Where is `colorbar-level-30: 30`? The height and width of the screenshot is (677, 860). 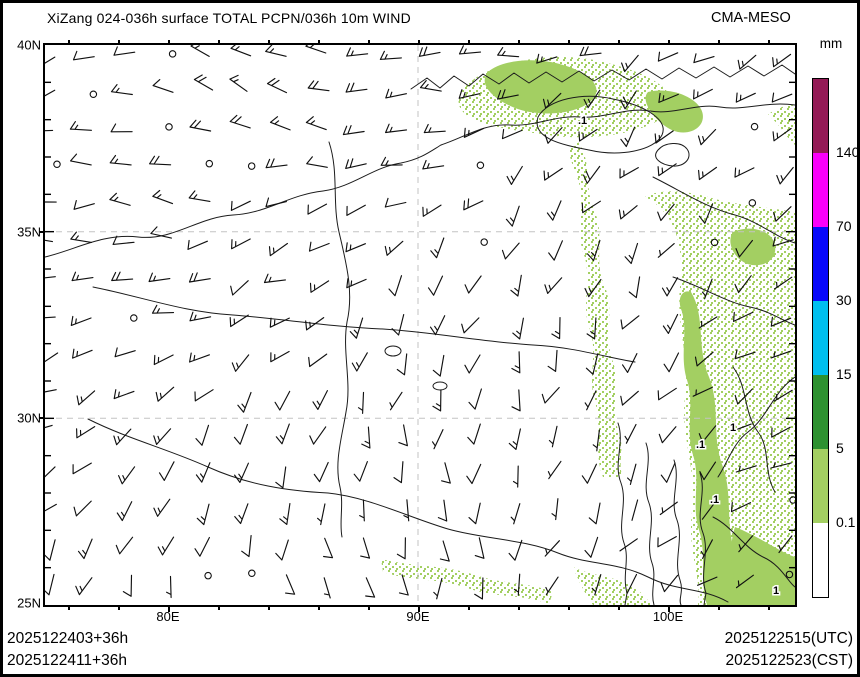 colorbar-level-30: 30 is located at coordinates (844, 300).